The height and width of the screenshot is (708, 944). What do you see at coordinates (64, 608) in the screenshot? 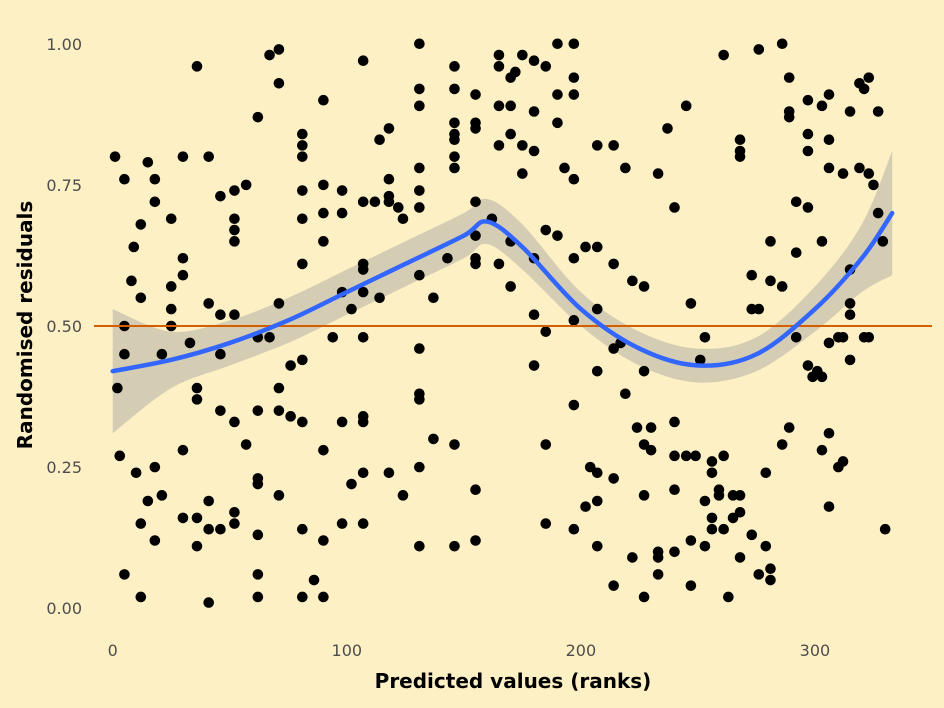
I see `y-tick-label: 0.00` at bounding box center [64, 608].